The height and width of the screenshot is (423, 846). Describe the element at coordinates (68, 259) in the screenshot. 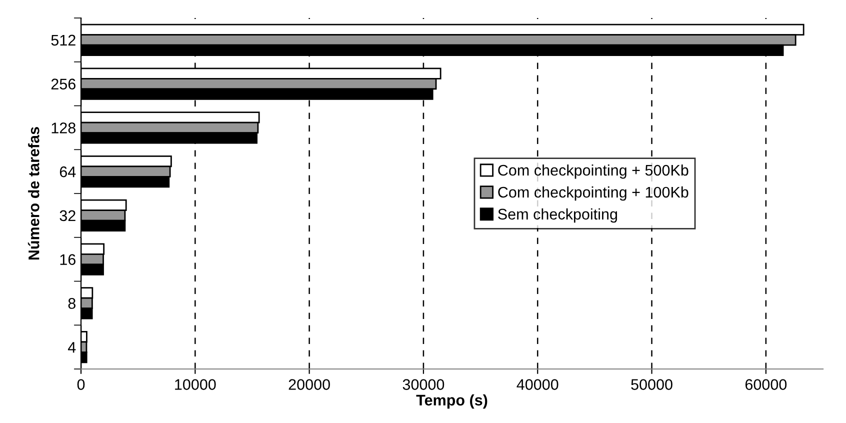

I see `y-tick-label: 16` at that location.